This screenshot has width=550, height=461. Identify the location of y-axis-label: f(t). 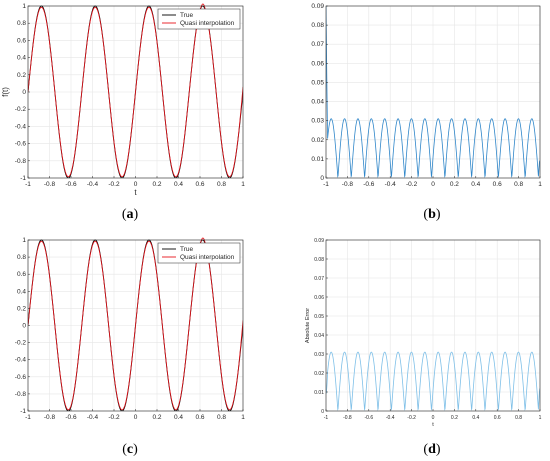
(5, 92).